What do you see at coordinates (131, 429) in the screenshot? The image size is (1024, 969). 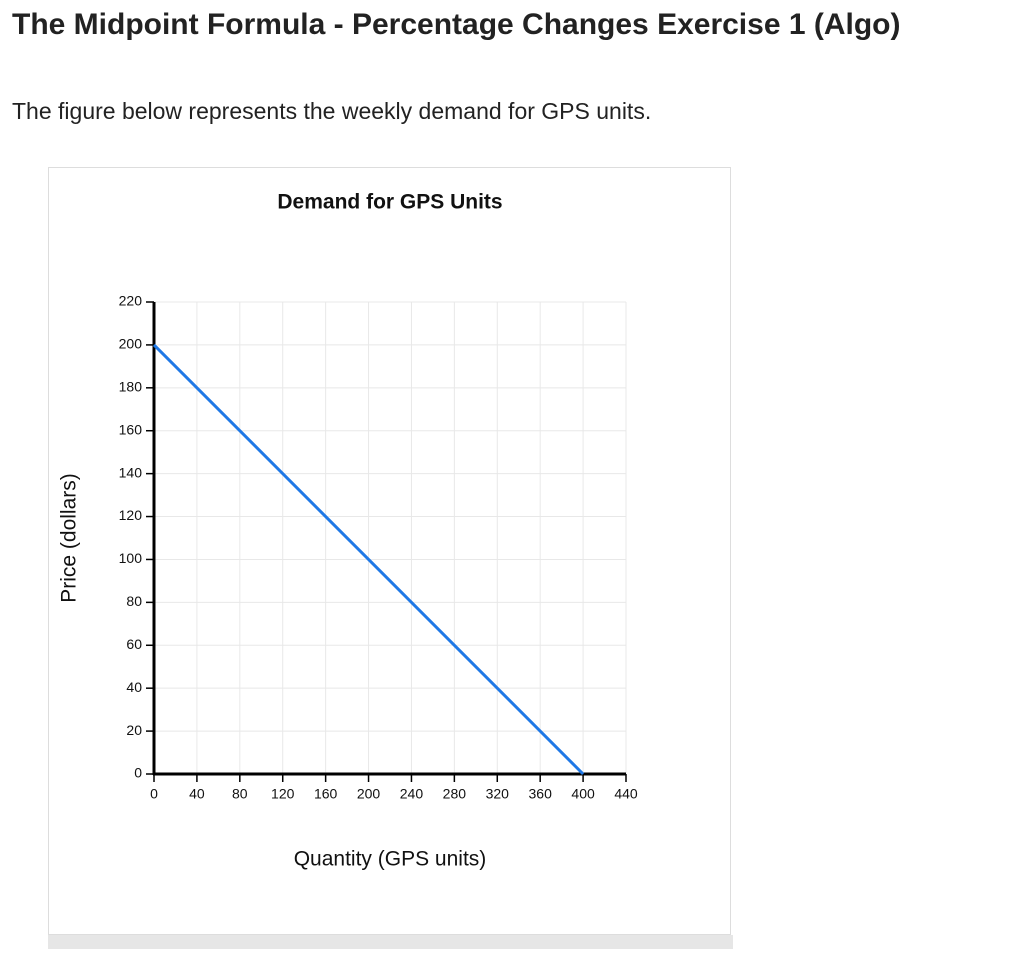 I see `y-tick-label: 160` at bounding box center [131, 429].